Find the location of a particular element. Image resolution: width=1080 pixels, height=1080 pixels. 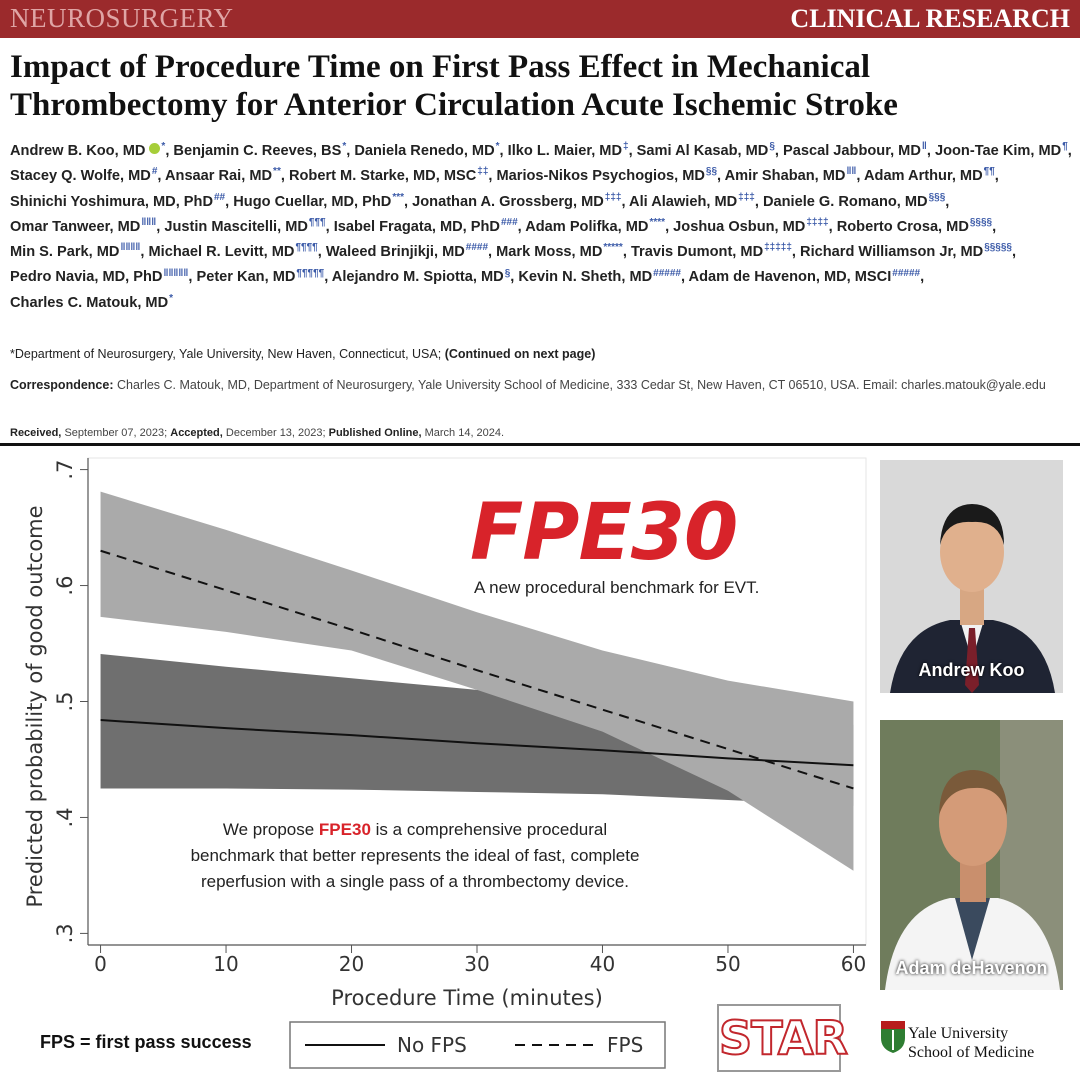

y-tick-label: .3 is located at coordinates (65, 933).